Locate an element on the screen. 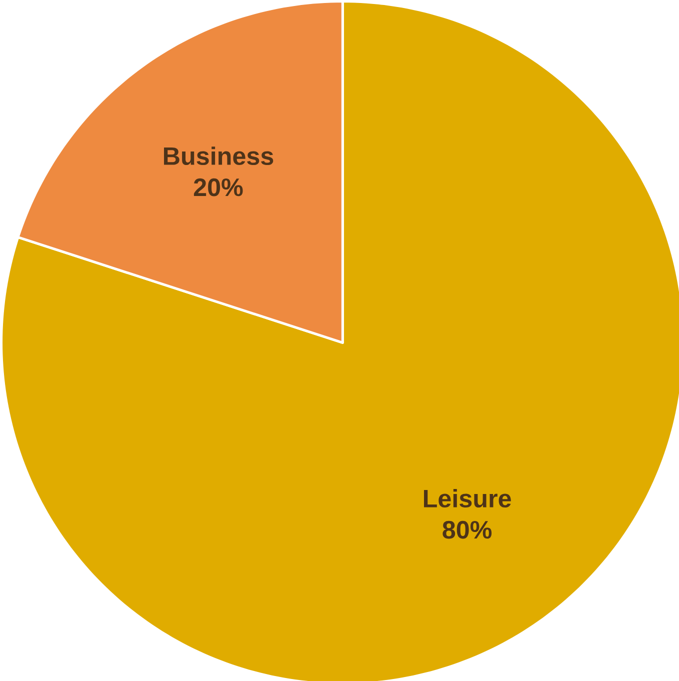  slice-label: Business is located at coordinates (219, 156).